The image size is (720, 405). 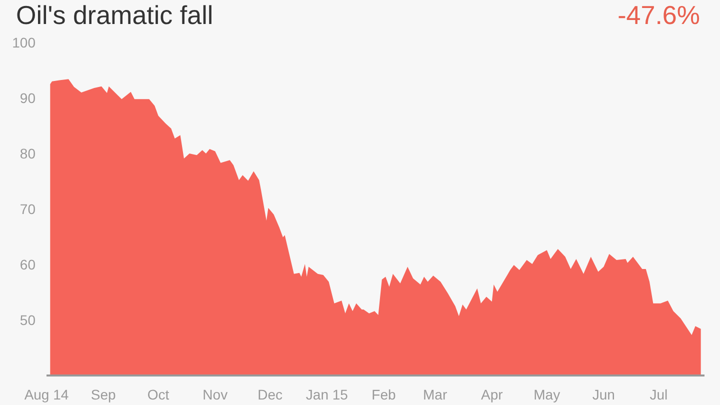 I want to click on y-tick-label: 90, so click(x=28, y=98).